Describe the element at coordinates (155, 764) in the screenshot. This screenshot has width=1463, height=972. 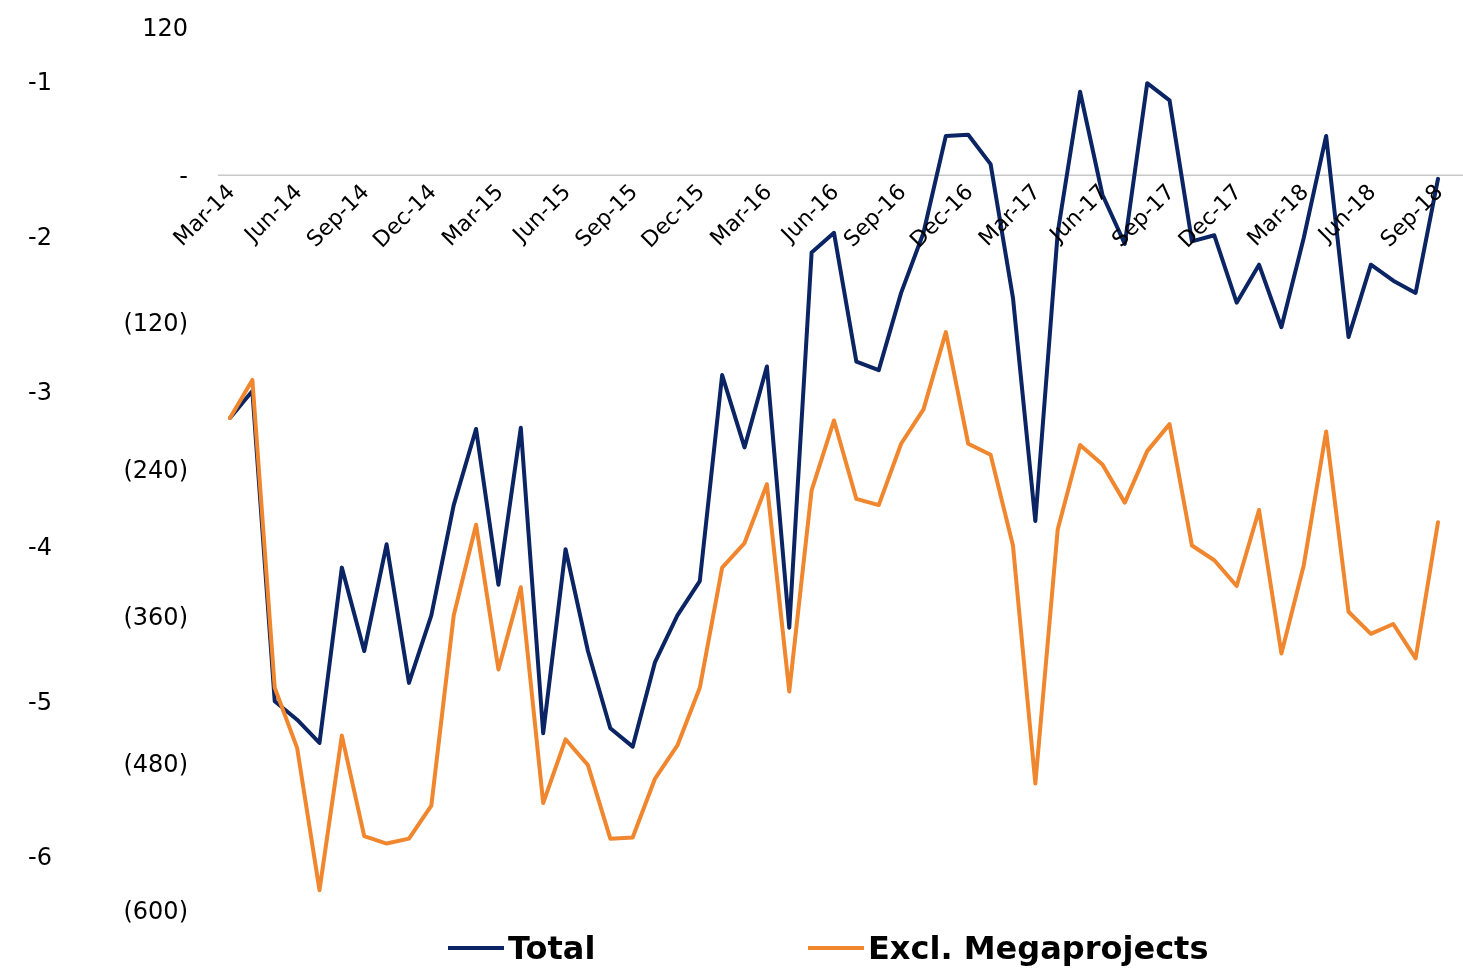
I see `y-tick-label: (480)` at that location.